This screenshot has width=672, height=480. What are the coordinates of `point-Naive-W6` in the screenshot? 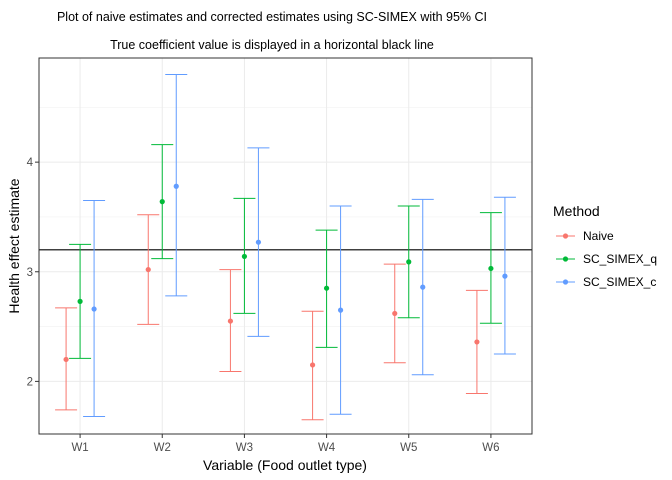 It's located at (477, 342).